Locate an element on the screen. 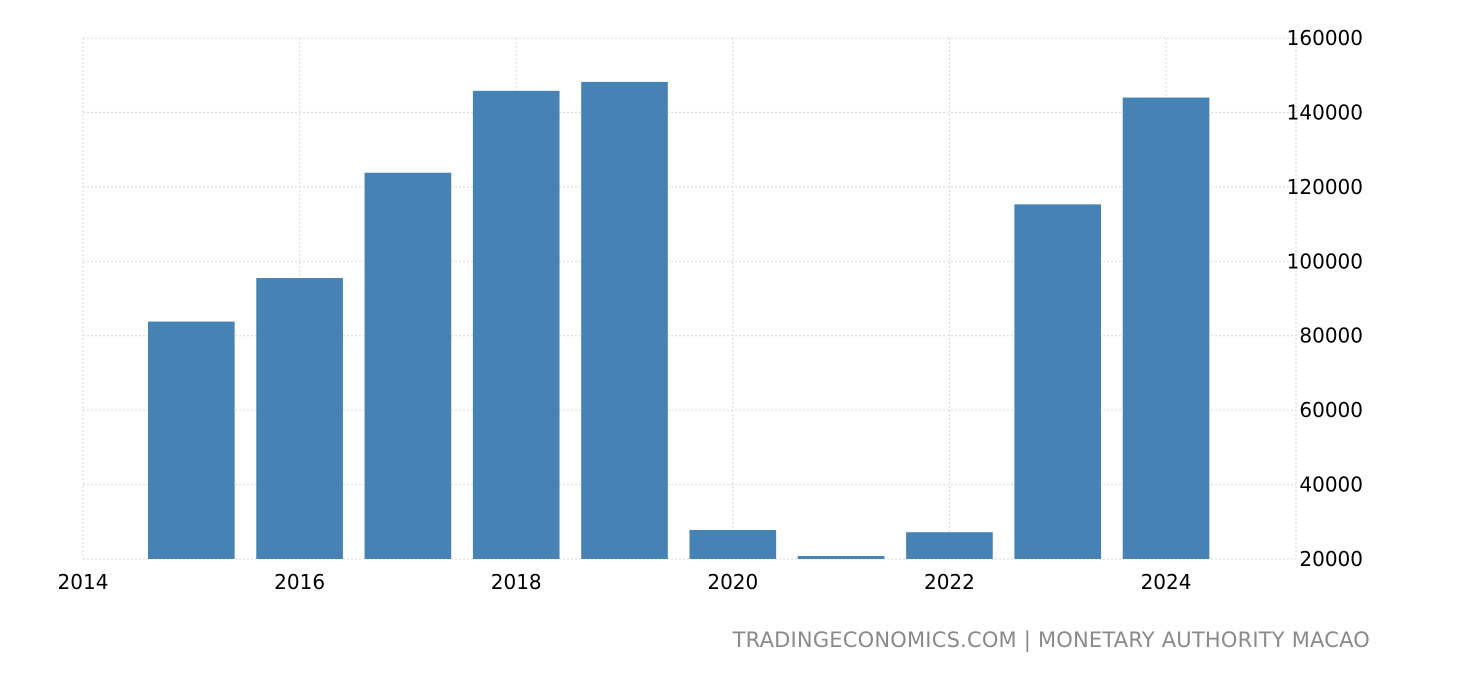 The width and height of the screenshot is (1460, 680). bar-2023 is located at coordinates (1058, 382).